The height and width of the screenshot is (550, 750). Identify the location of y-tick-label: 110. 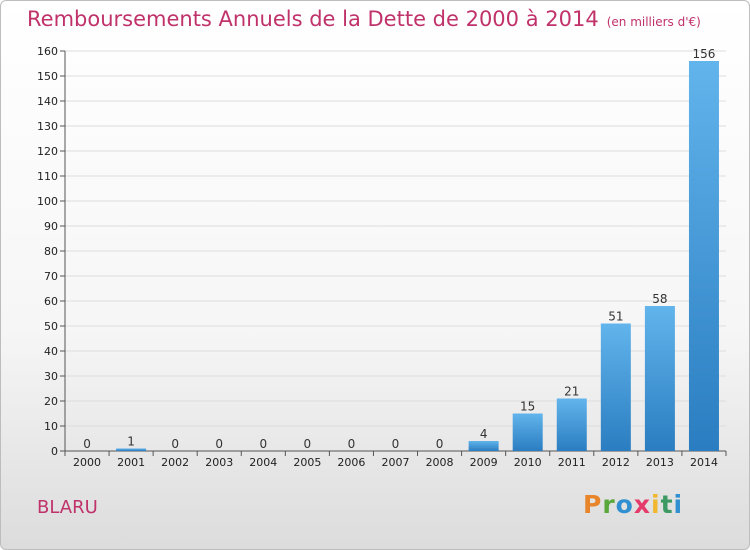
(47, 176).